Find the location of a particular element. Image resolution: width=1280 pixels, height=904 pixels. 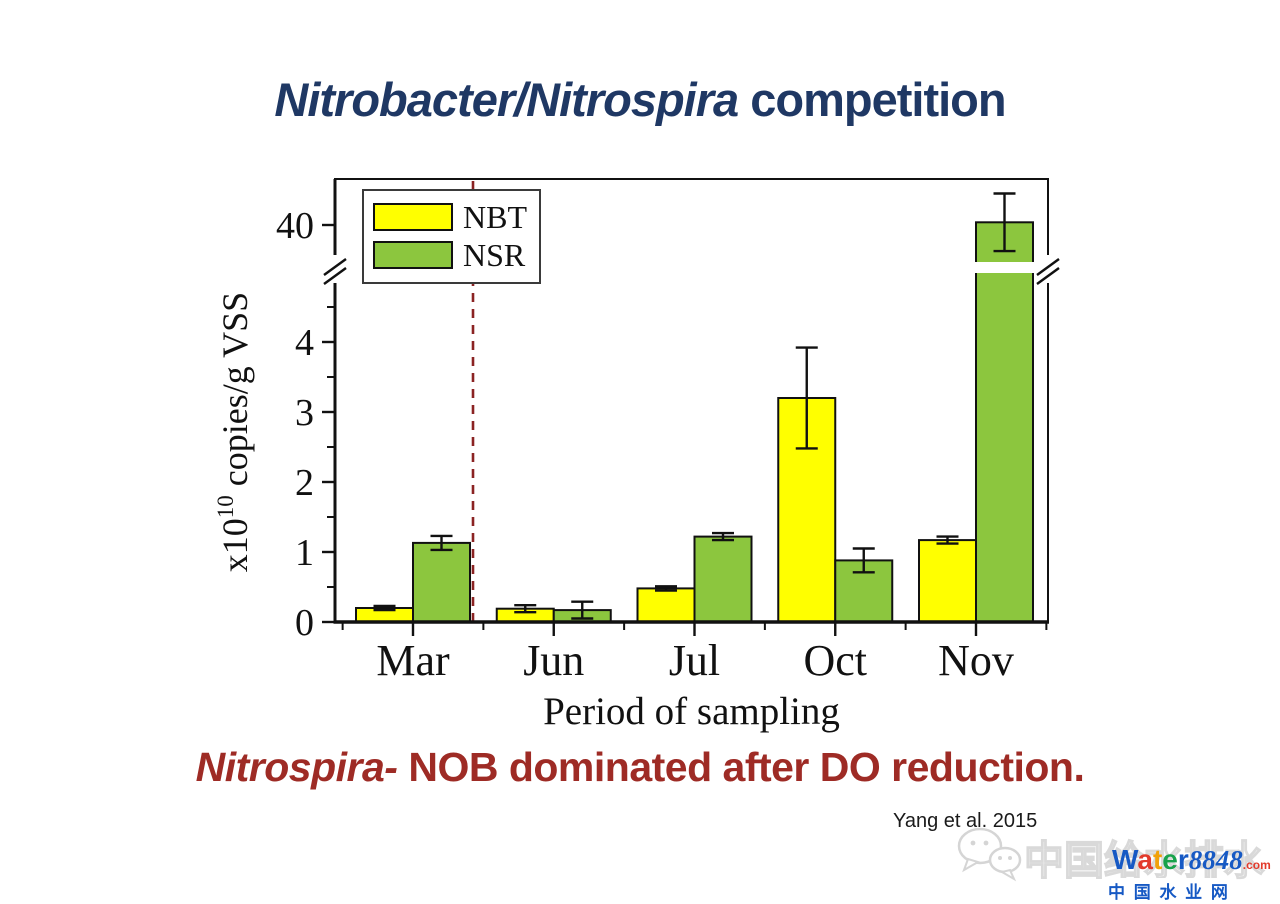

y-tick-label: 2 is located at coordinates (304, 483).